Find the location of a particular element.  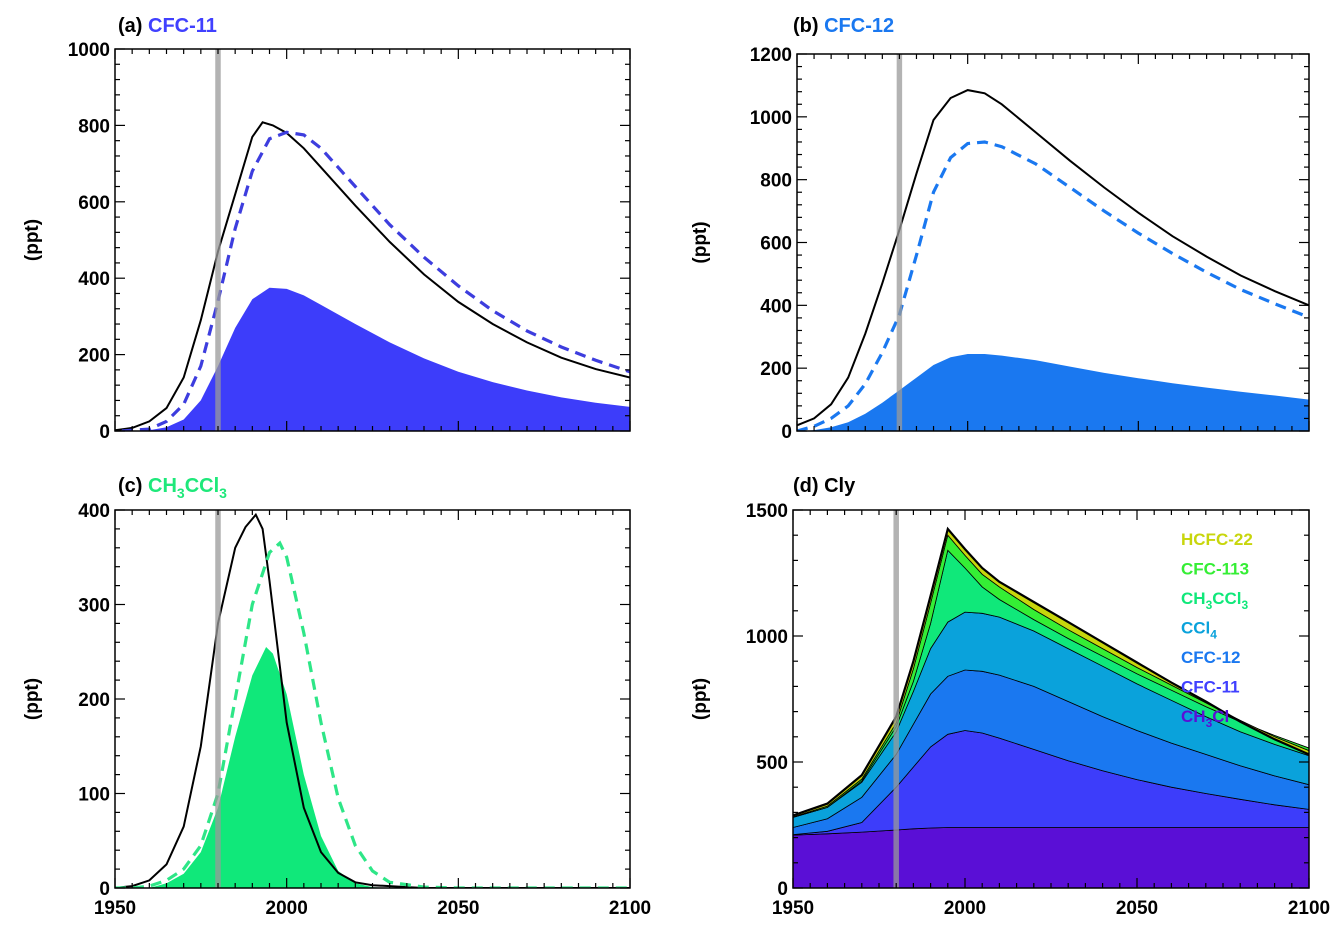

legend-entry-ch3ccl3: CH3CCl3 is located at coordinates (1215, 600).